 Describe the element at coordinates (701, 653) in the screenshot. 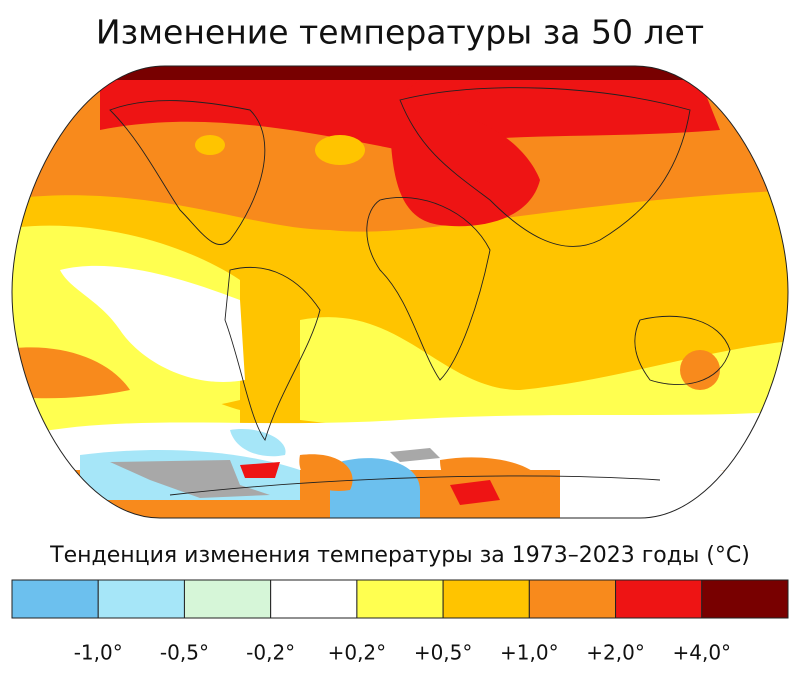

I see `legend-label: +4,0°` at that location.